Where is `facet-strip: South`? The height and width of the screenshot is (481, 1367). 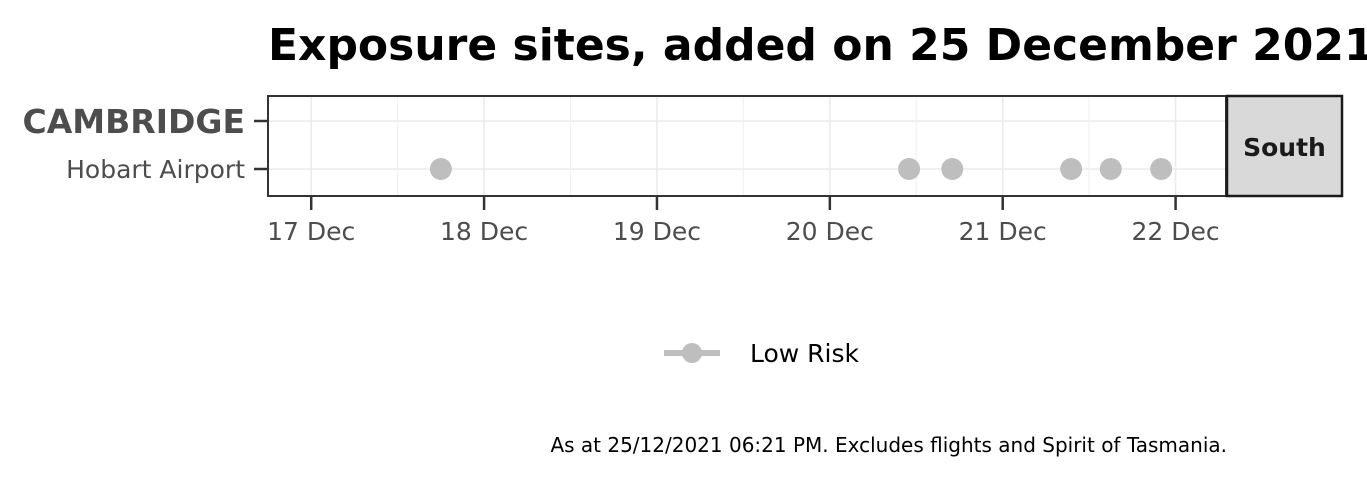 facet-strip: South is located at coordinates (1284, 146).